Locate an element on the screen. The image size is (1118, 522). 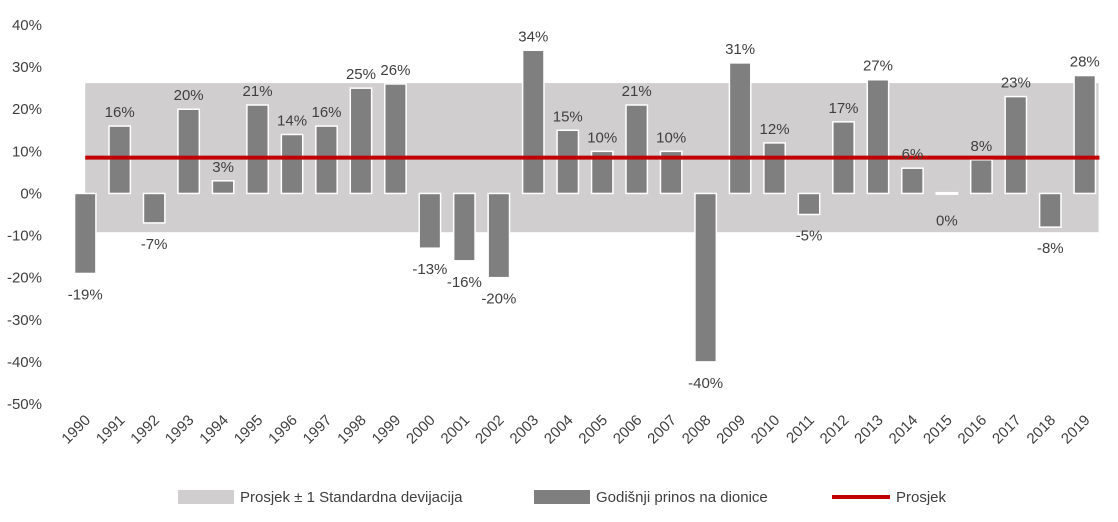
bar-2008 is located at coordinates (706, 277).